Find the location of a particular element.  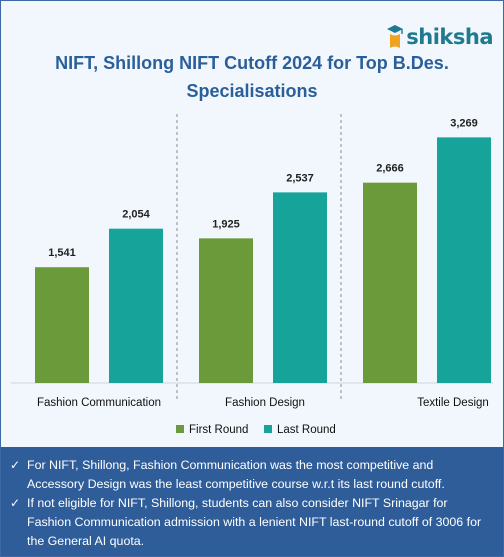

data-label: 3,269 is located at coordinates (464, 123).